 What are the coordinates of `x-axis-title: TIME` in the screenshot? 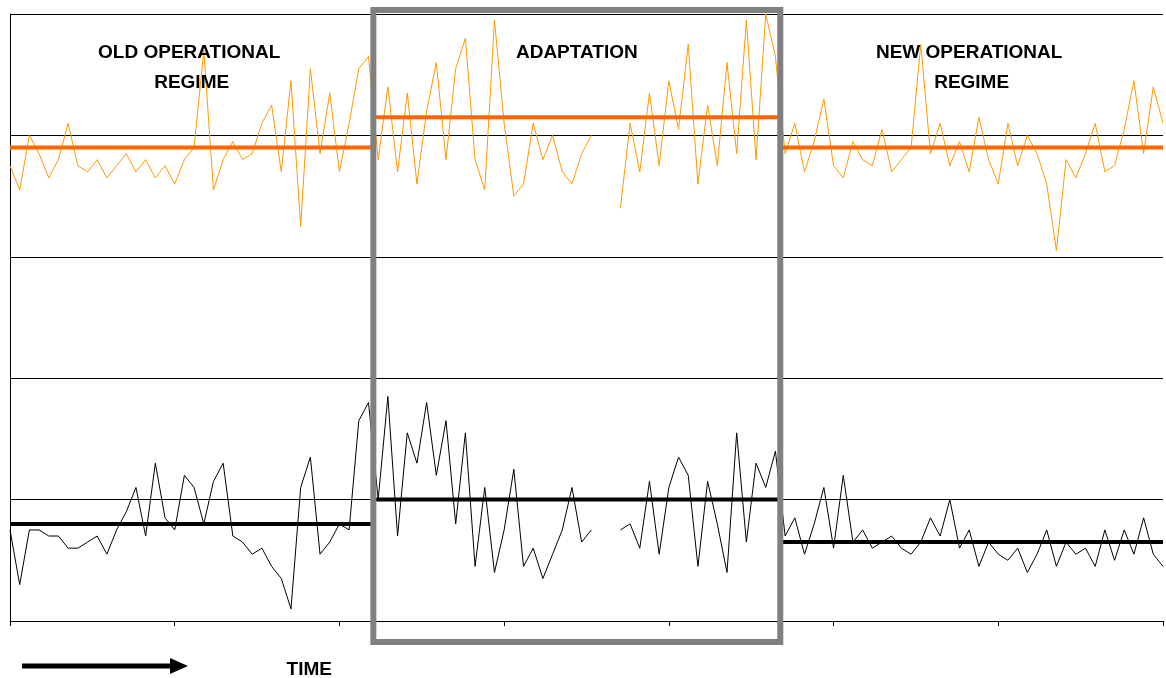 It's located at (309, 668).